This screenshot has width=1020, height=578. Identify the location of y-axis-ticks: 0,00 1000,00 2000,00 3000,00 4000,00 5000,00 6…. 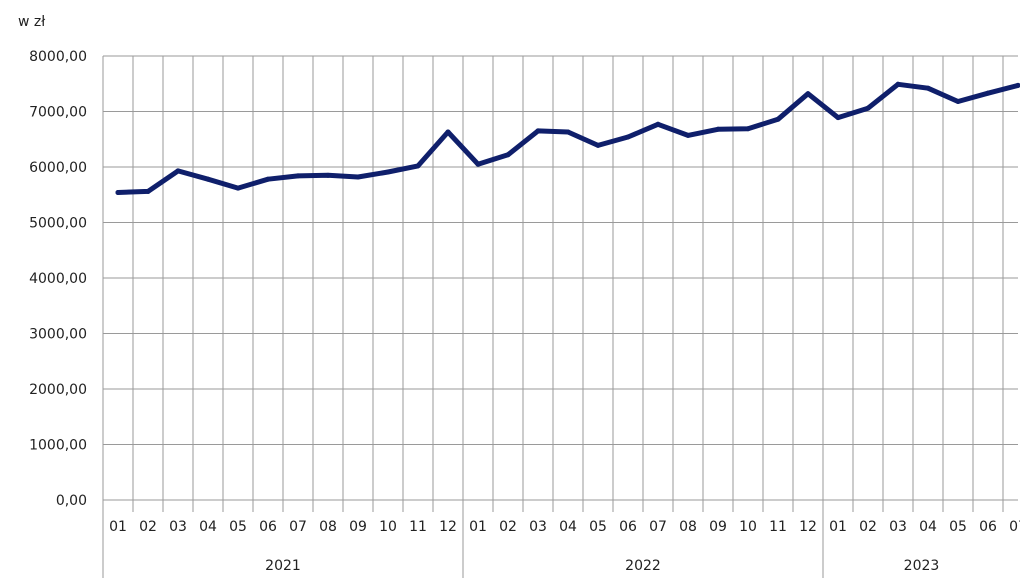
(58, 279).